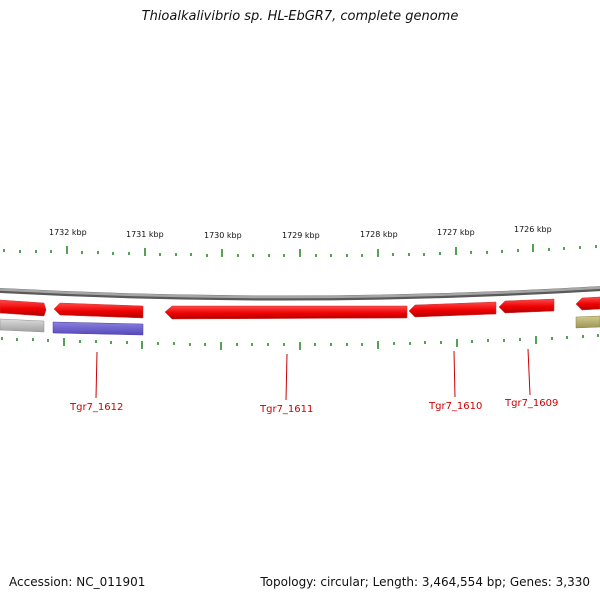 Image resolution: width=600 pixels, height=600 pixels. What do you see at coordinates (455, 406) in the screenshot?
I see `gene-label: Tgr7_1610` at bounding box center [455, 406].